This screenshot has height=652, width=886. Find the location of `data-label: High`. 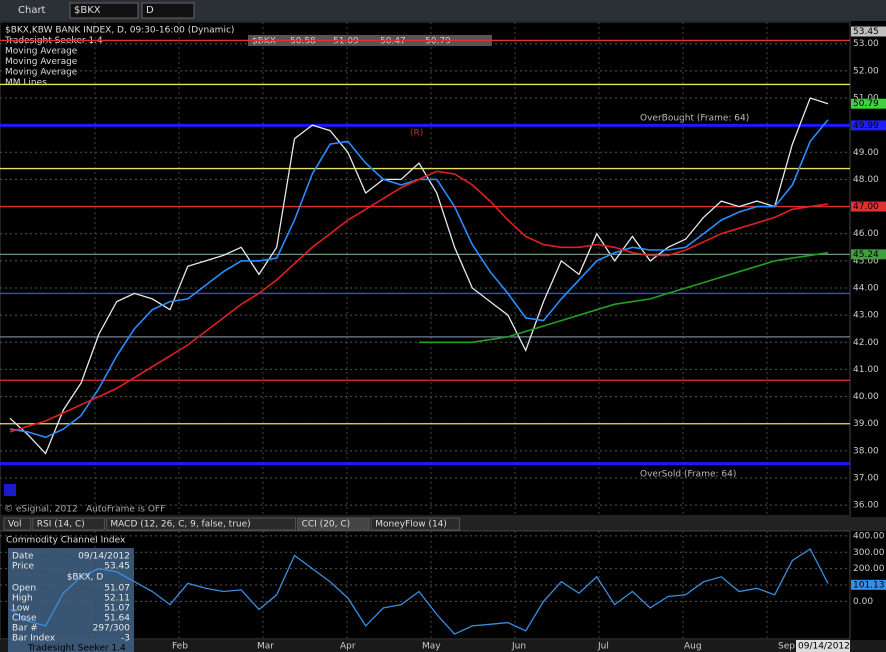

data-label: High is located at coordinates (22, 599).